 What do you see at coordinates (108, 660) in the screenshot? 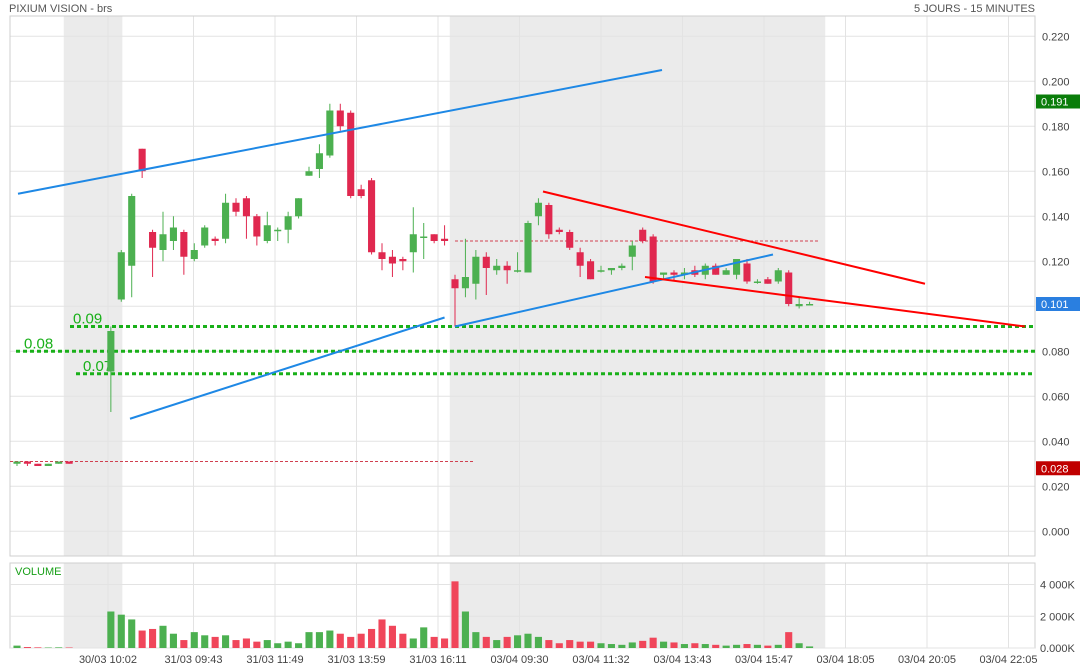
I see `x-tick-label: 30/03 10:02` at bounding box center [108, 660].